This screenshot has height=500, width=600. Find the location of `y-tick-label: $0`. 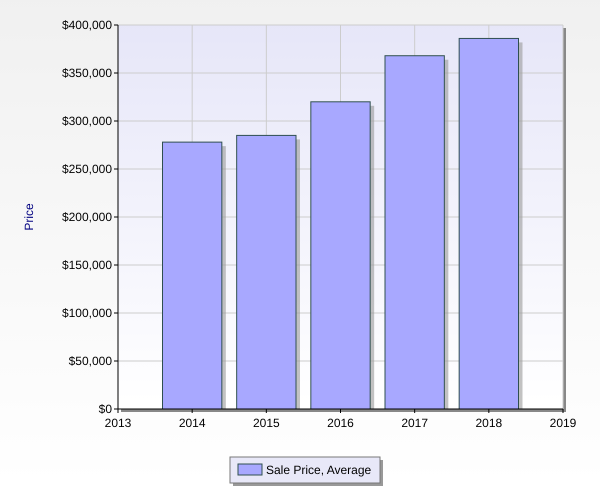

y-tick-label: $0 is located at coordinates (105, 409).